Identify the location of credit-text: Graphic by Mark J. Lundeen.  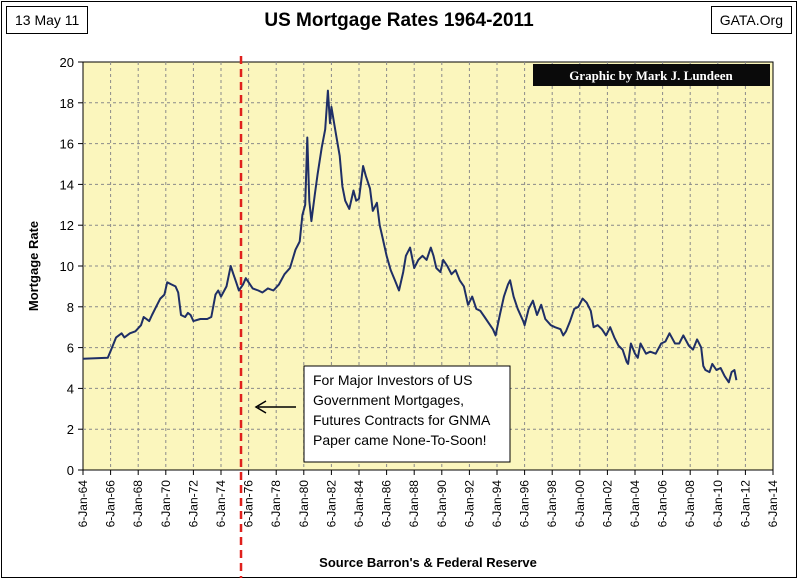
(651, 75).